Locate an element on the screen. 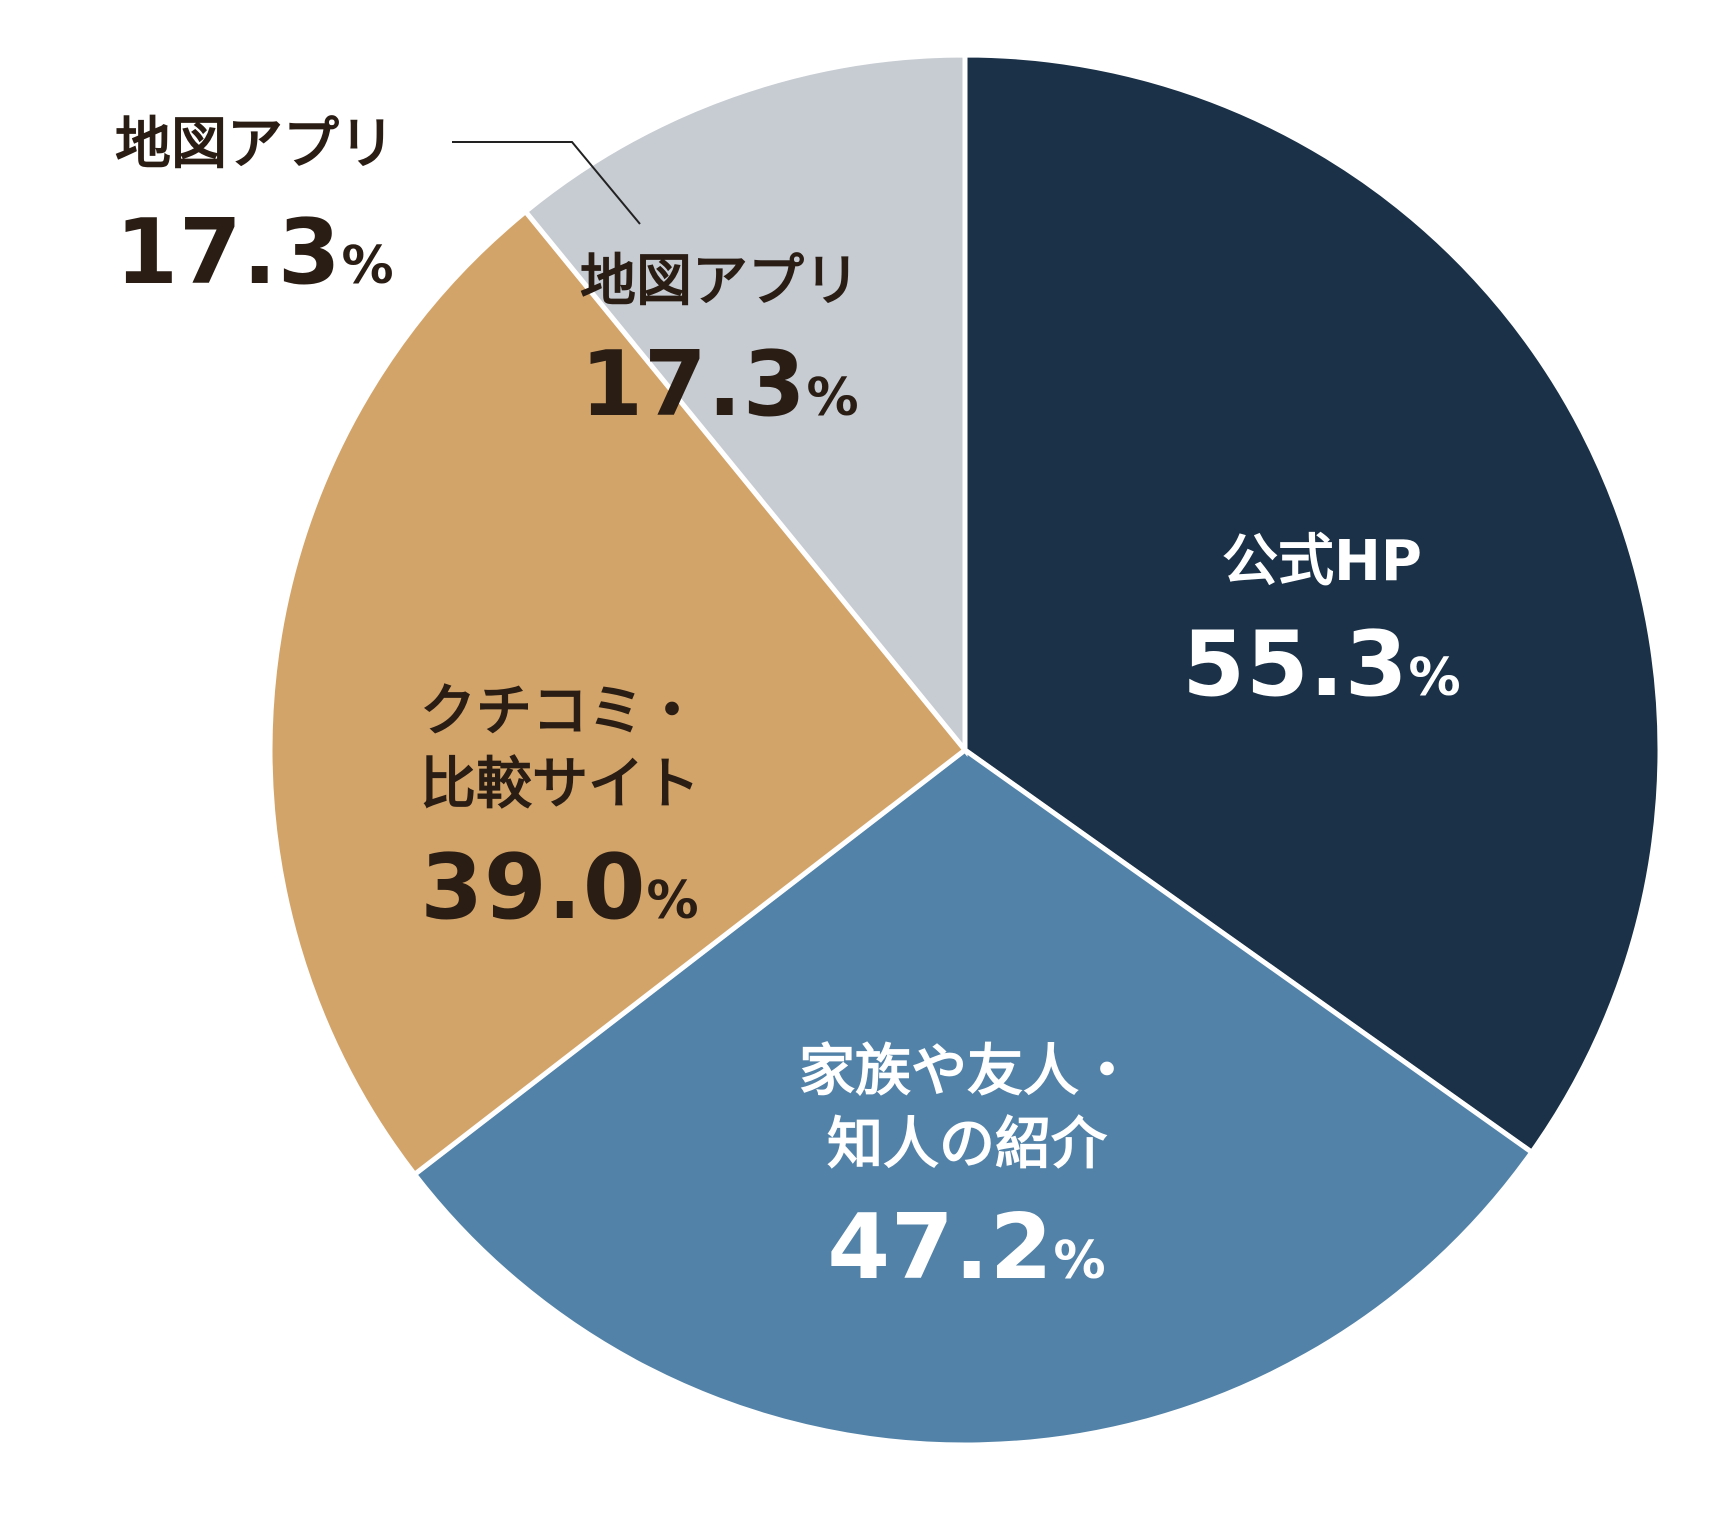 The height and width of the screenshot is (1518, 1734). slice-label-1: 公式HP 55.3% is located at coordinates (1321, 623).